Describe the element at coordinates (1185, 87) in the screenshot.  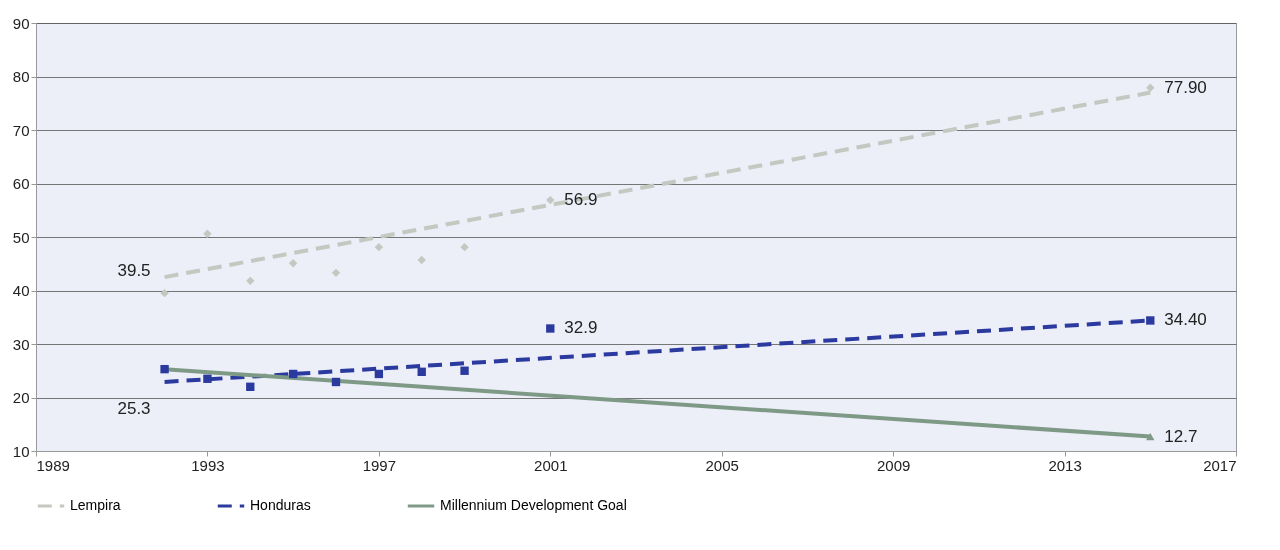
I see `data-label: 77.90` at that location.